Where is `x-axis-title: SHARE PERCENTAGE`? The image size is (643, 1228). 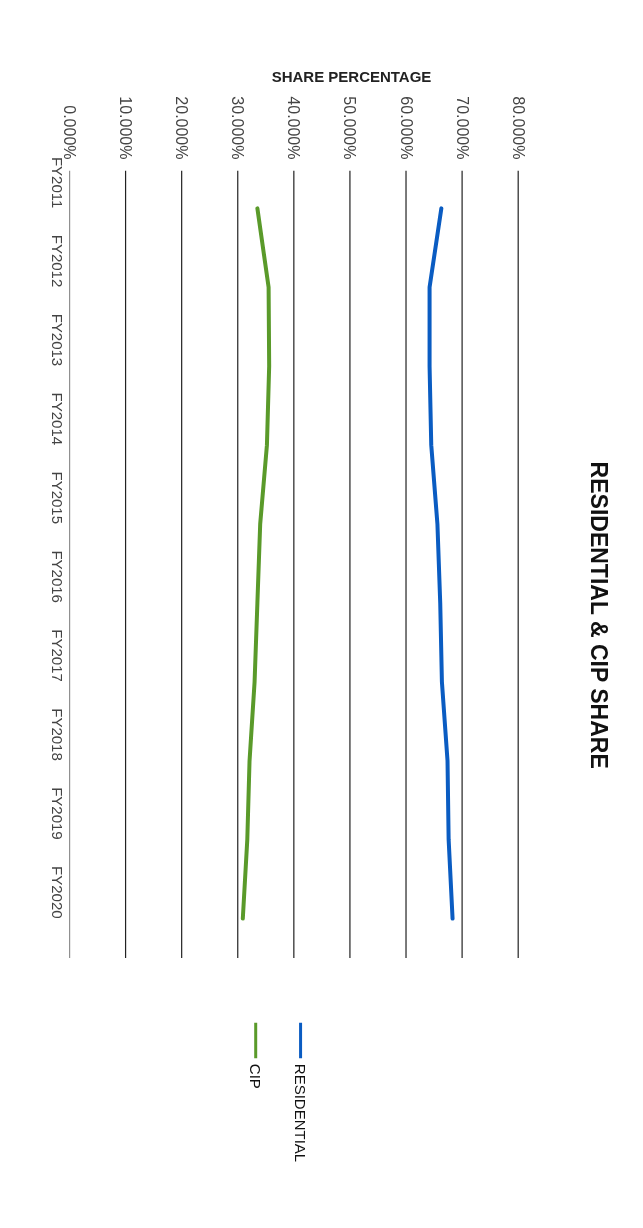
x-axis-title: SHARE PERCENTAGE is located at coordinates (351, 77).